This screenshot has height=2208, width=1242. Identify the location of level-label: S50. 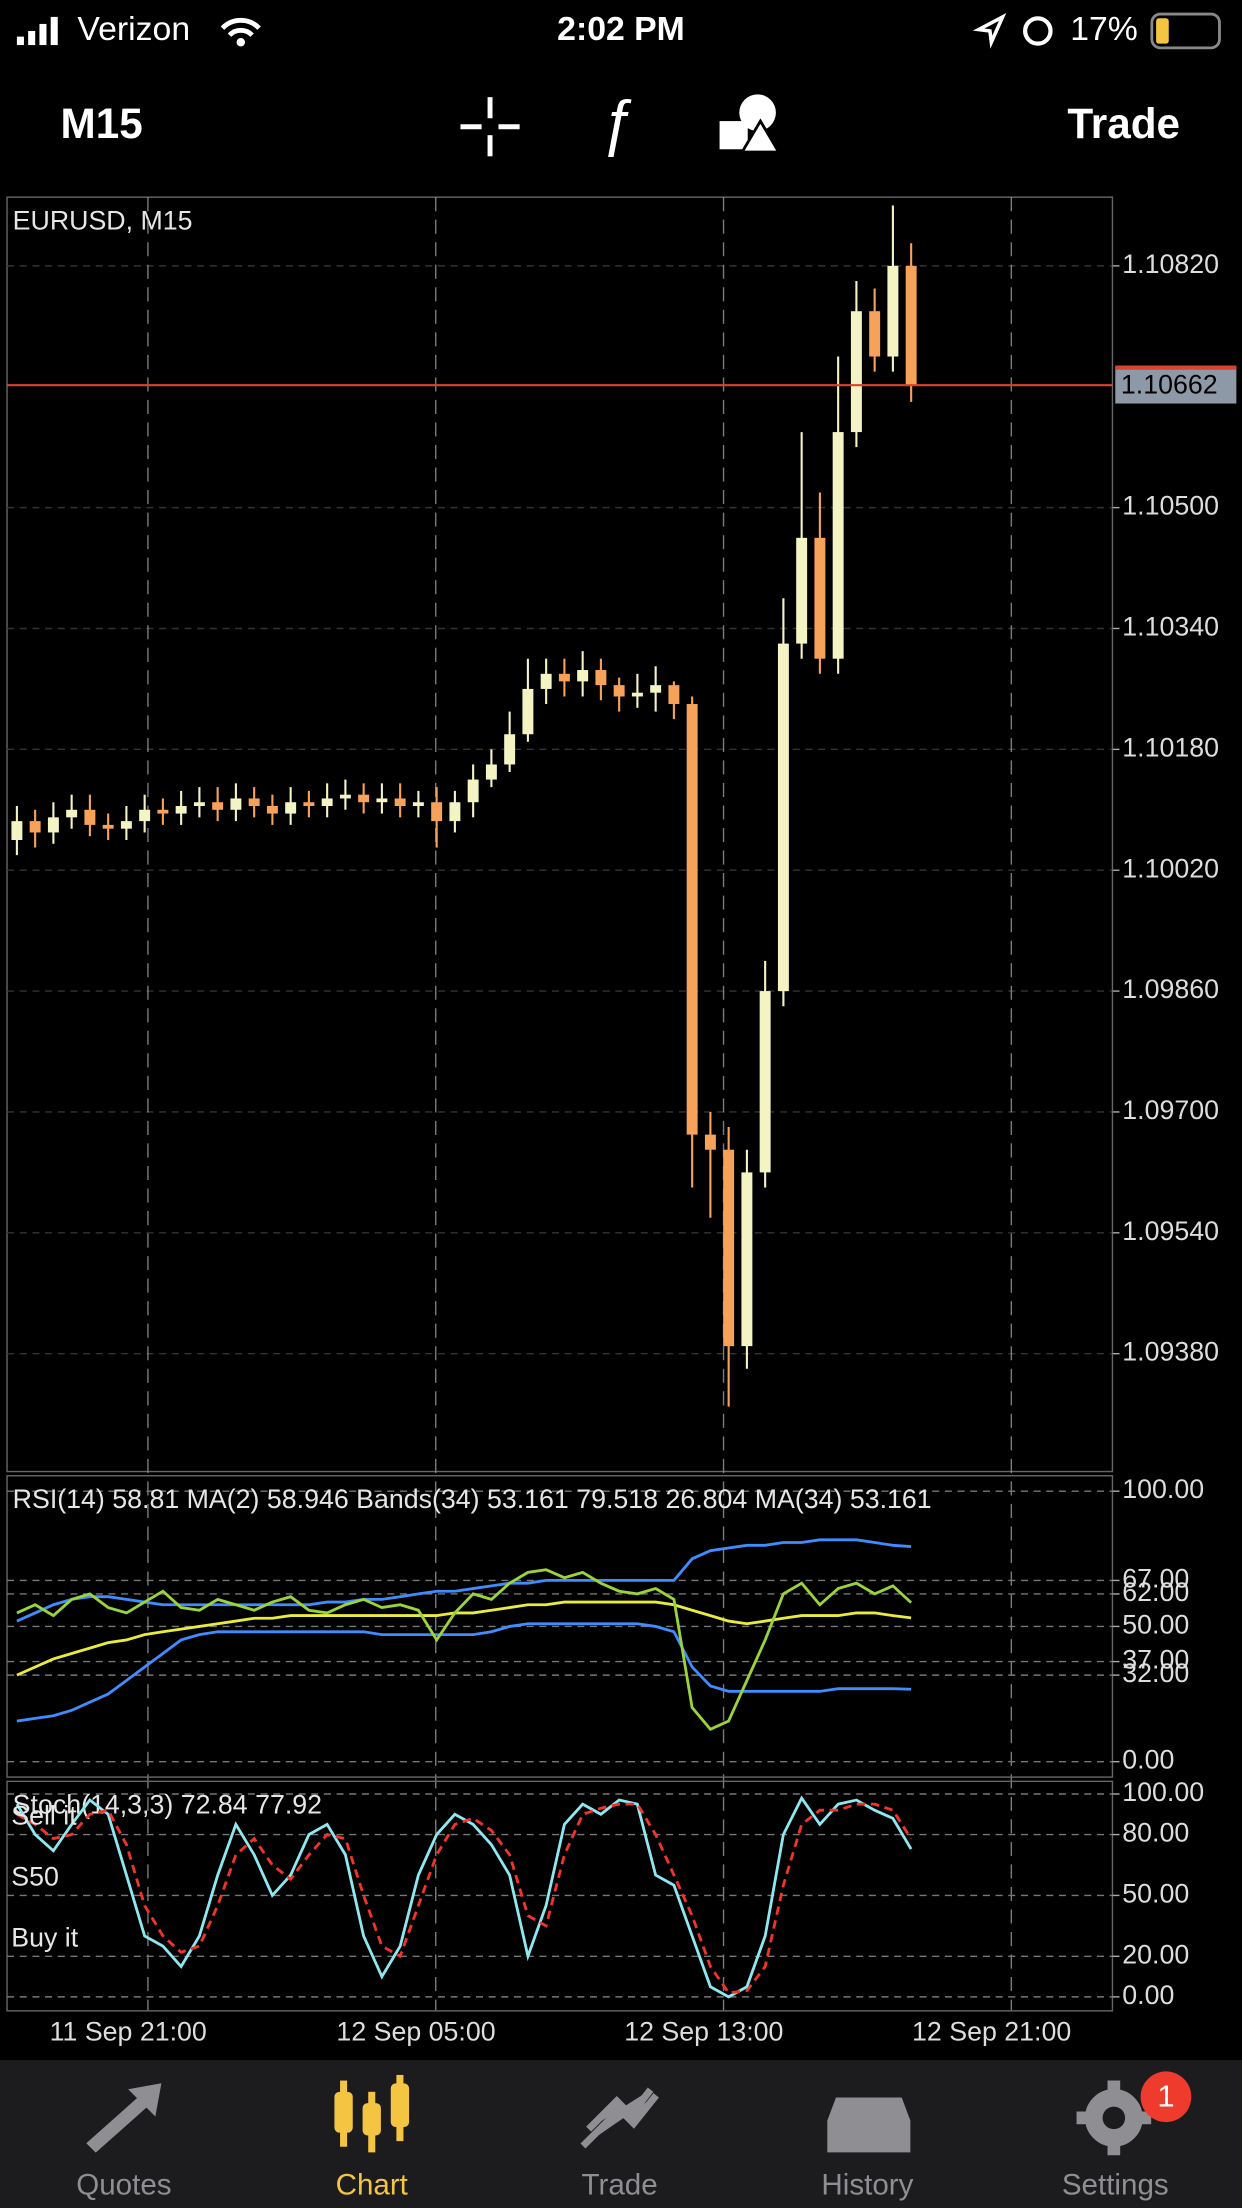
(35, 1877).